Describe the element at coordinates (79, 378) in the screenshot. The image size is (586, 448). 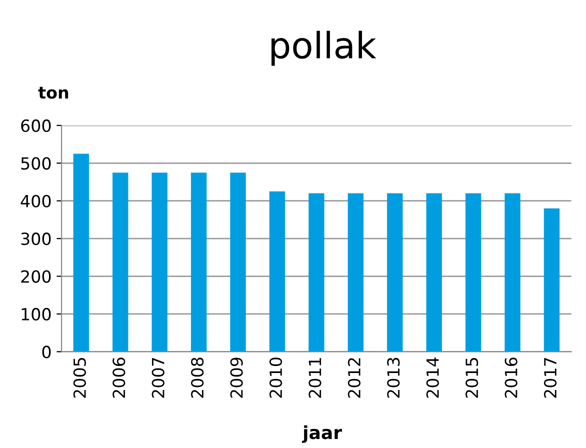
I see `x-tick-label: 2005` at that location.